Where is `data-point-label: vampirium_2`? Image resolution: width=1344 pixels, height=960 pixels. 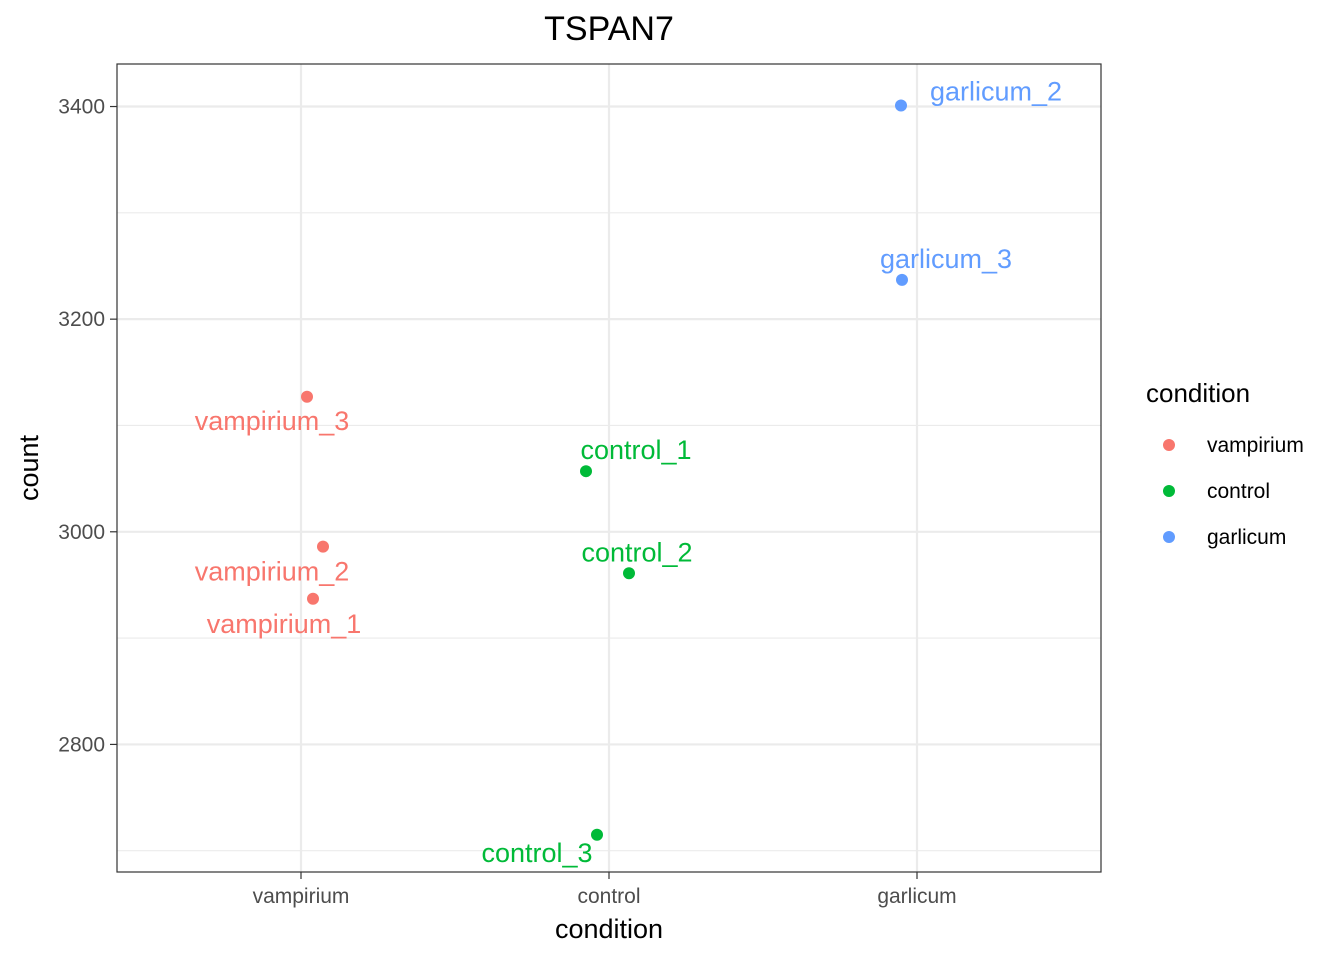 data-point-label: vampirium_2 is located at coordinates (272, 572).